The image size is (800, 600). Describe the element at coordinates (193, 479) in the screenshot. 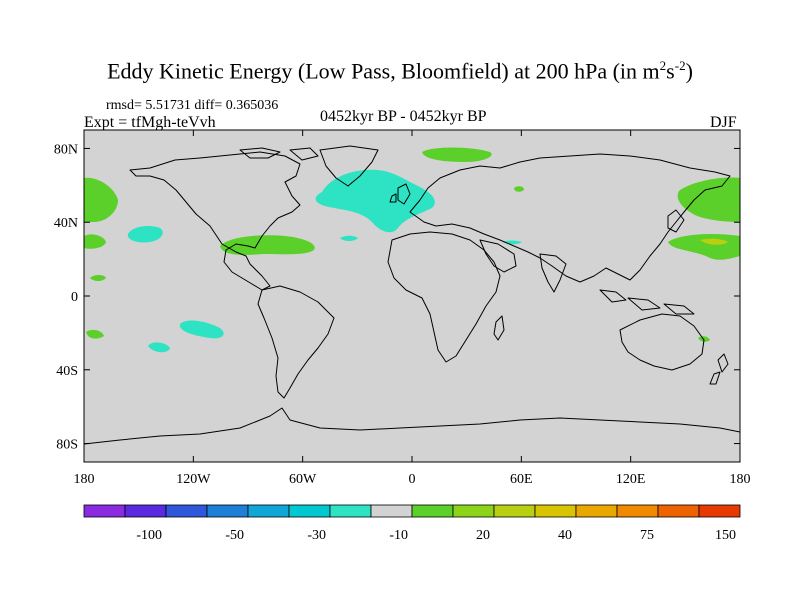

I see `x-tick-label: 120W` at that location.